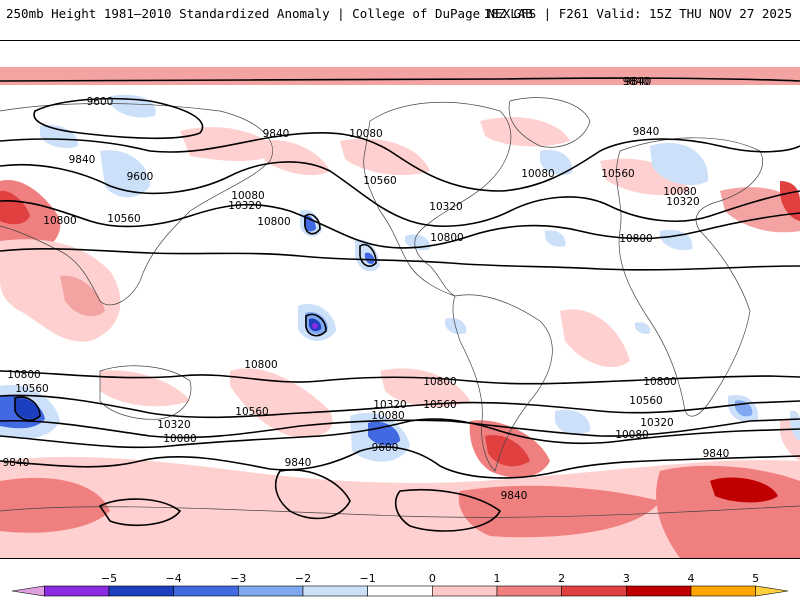 Image resolution: width=800 pixels, height=604 pixels. I want to click on legend-colorbar: −5 −4 −3 −2 −1 0 1 2 3 4 5, so click(400, 584).